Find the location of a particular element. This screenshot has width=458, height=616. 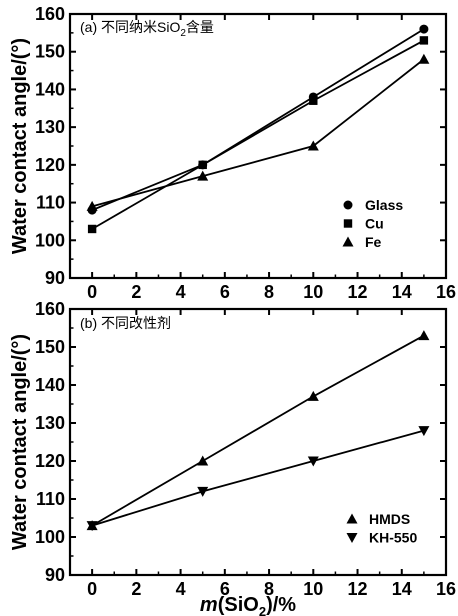

panel-title-main: (b) 不同改性剂 is located at coordinates (125, 323).